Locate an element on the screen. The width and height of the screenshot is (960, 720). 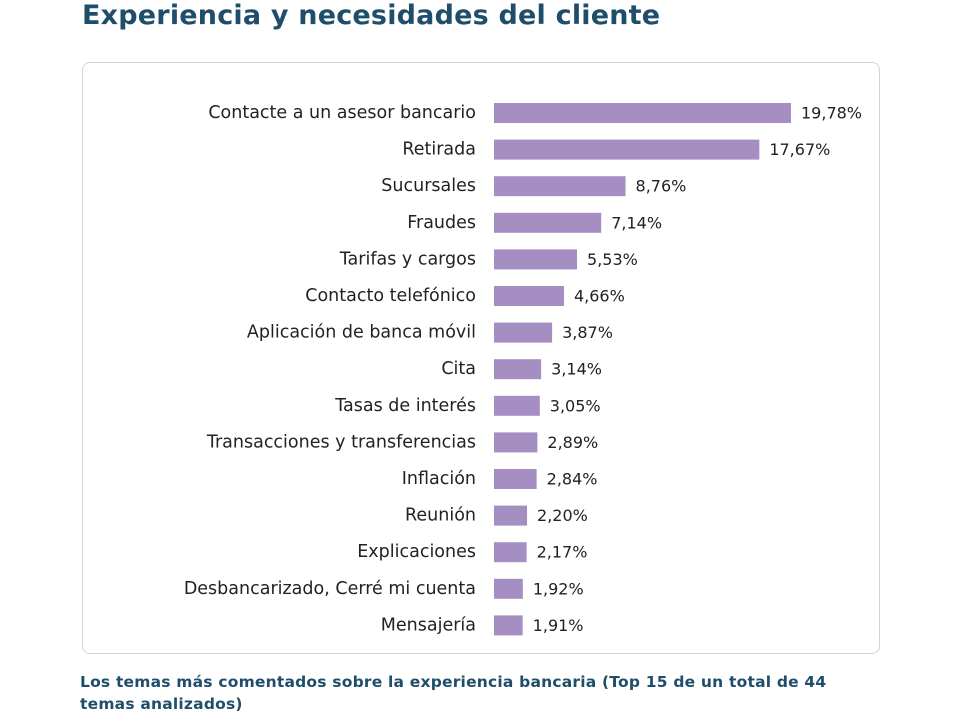
value-label: 2,89% is located at coordinates (572, 442).